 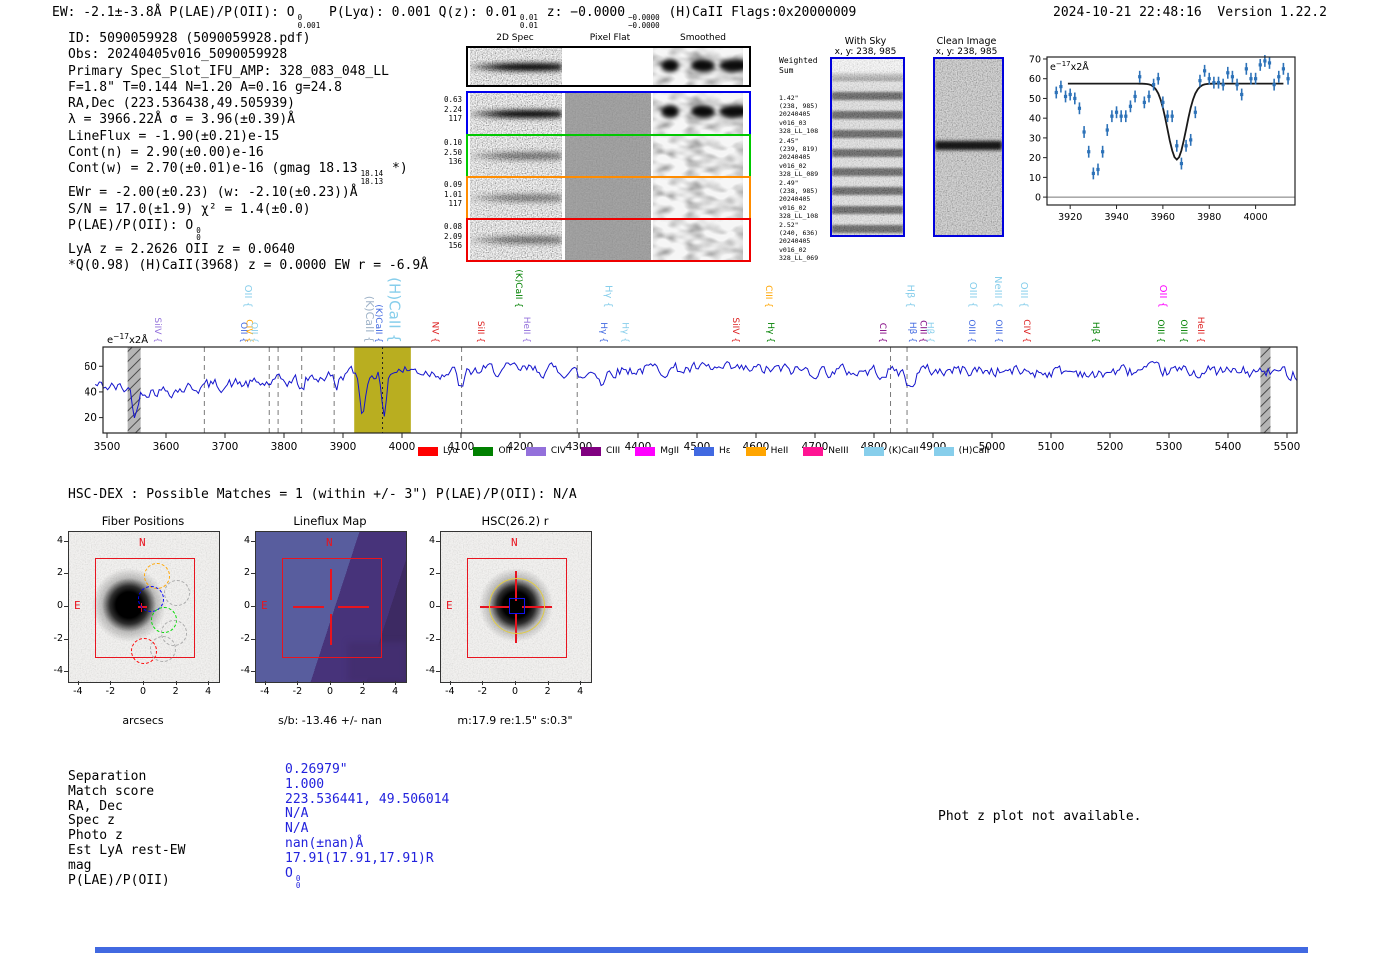 What do you see at coordinates (923, 331) in the screenshot?
I see `candidate-line-label: CIII {` at bounding box center [923, 331].